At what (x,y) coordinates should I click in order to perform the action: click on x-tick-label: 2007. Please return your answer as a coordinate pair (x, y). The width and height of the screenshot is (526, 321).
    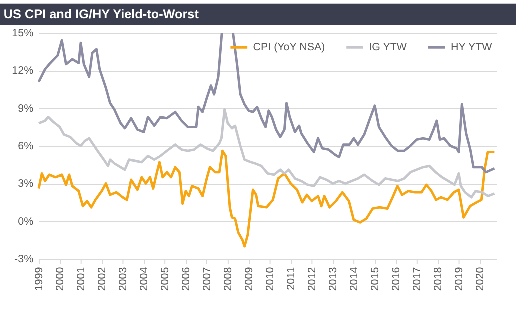
    Looking at the image, I should click on (207, 279).